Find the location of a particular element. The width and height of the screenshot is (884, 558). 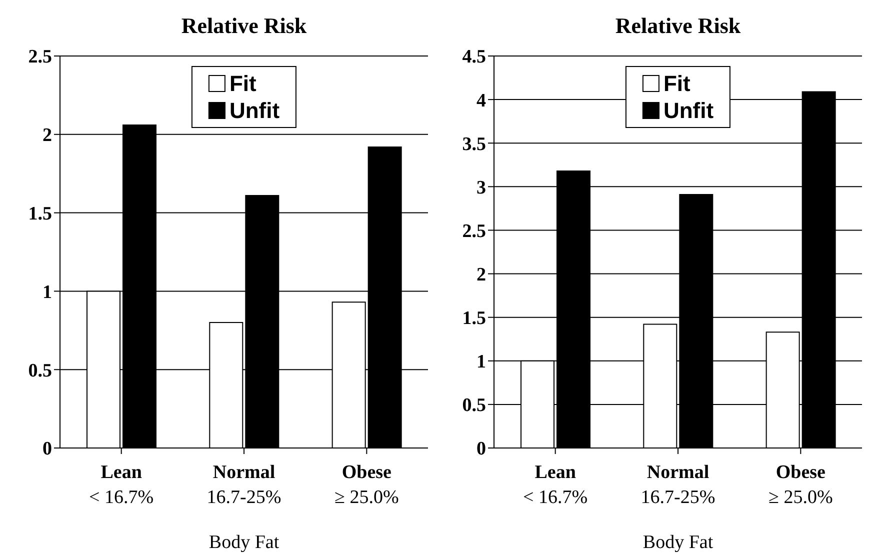

y-tick-label: 4 is located at coordinates (481, 101).